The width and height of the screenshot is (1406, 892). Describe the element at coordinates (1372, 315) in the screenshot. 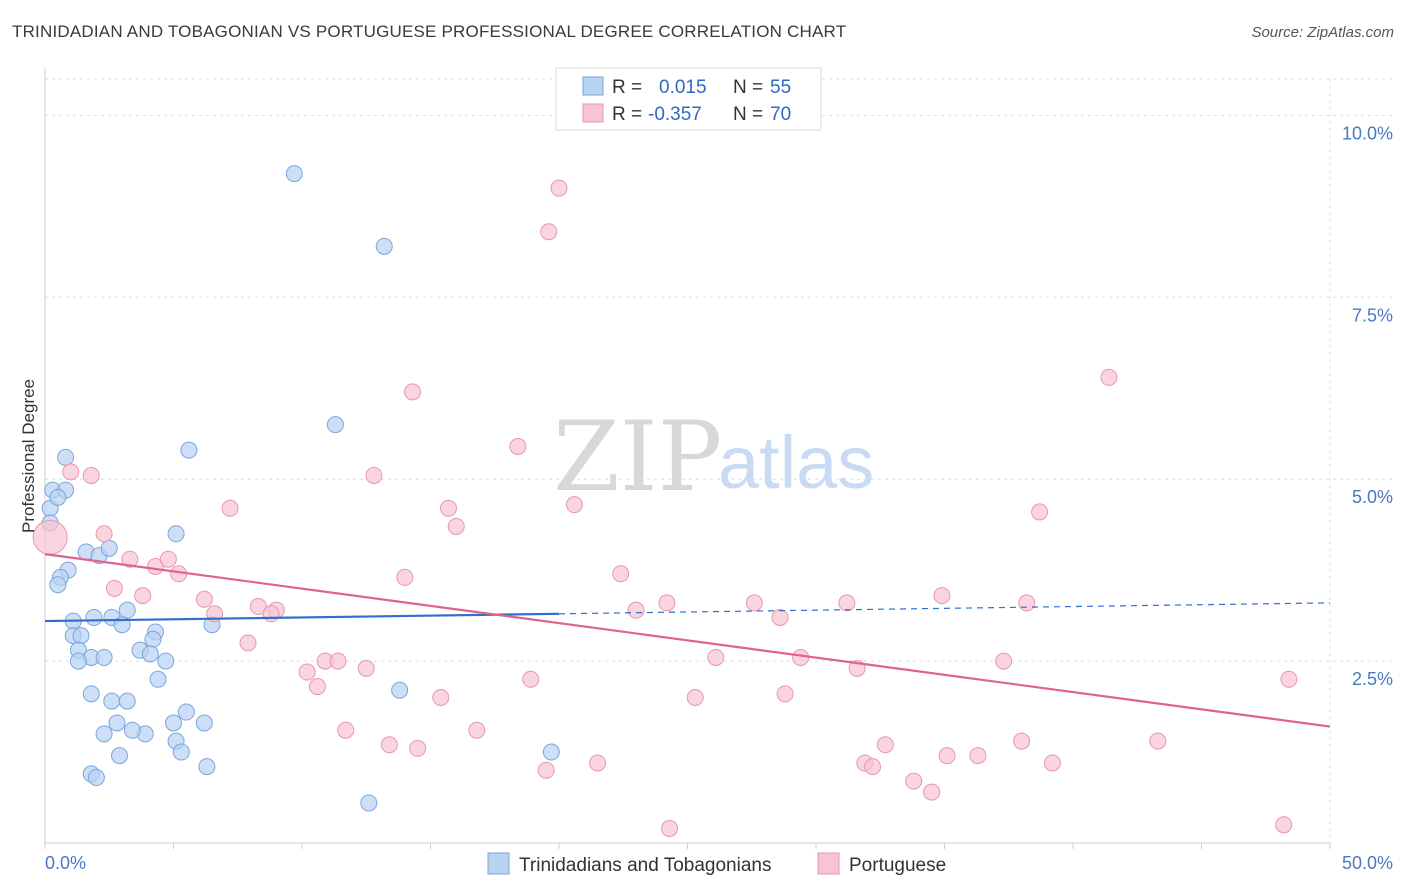

I see `y-tick-label-2: 7.5%` at that location.